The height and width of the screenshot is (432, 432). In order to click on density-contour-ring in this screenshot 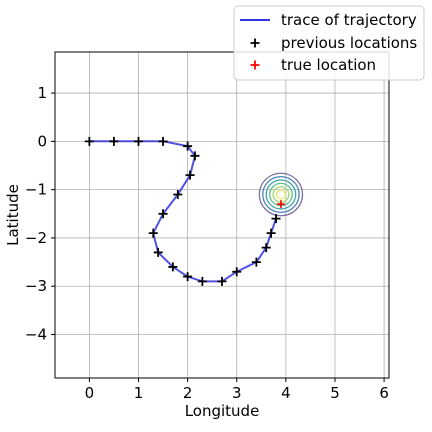, I will do `click(281, 194)`.